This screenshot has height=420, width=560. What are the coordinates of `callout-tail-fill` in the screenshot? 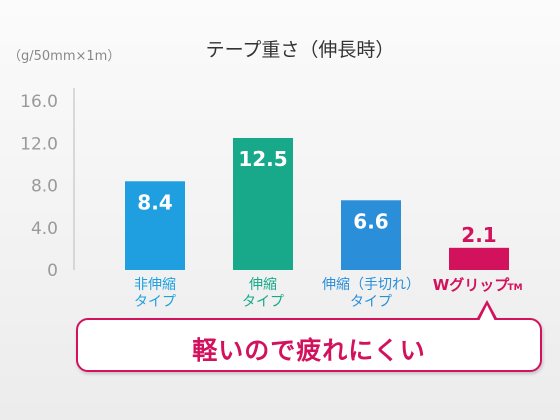 It's located at (487, 313).